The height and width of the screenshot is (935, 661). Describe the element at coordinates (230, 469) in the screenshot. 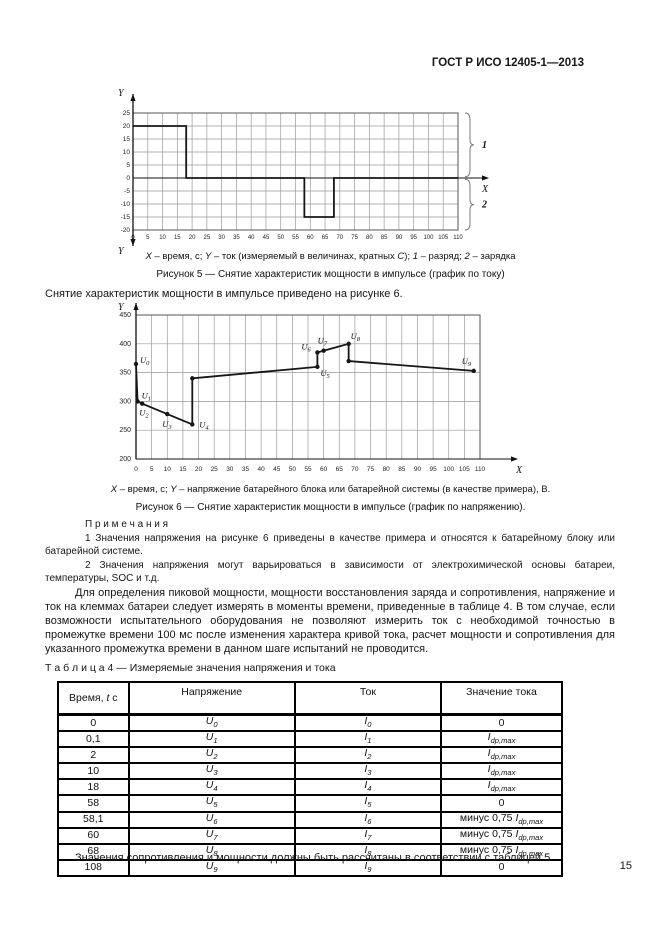

I see `svg-text: 30` at that location.